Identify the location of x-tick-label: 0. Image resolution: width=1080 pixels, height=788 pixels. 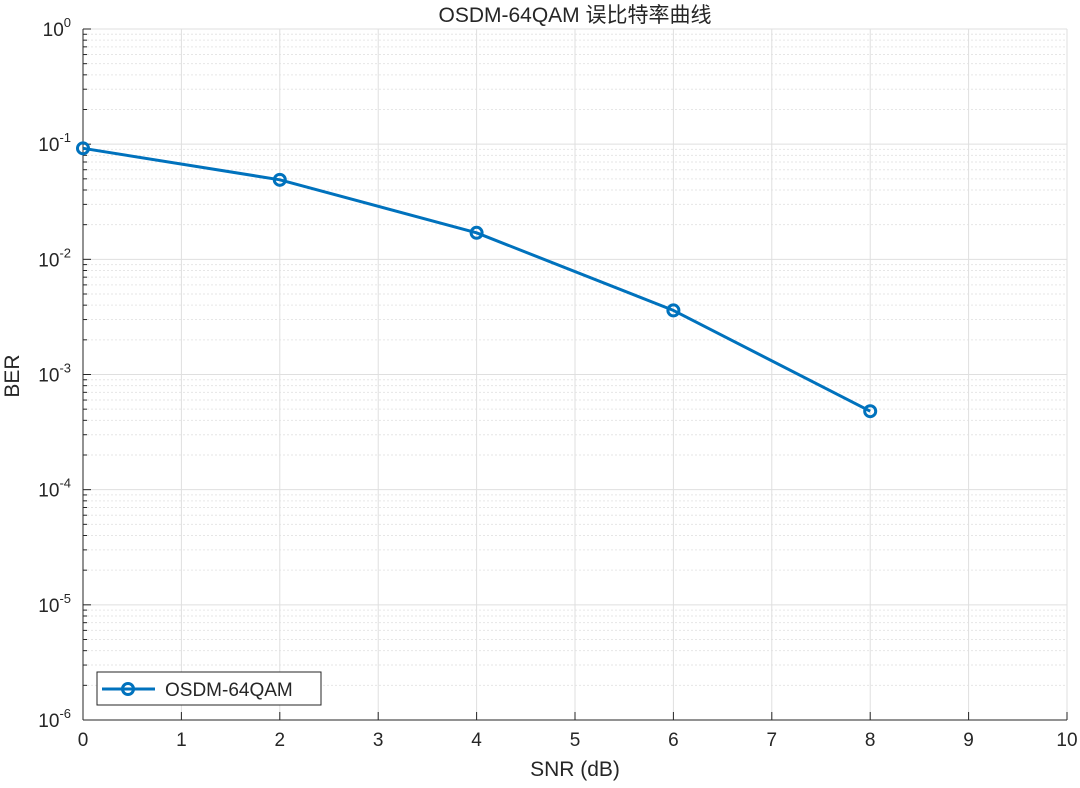
(83, 740).